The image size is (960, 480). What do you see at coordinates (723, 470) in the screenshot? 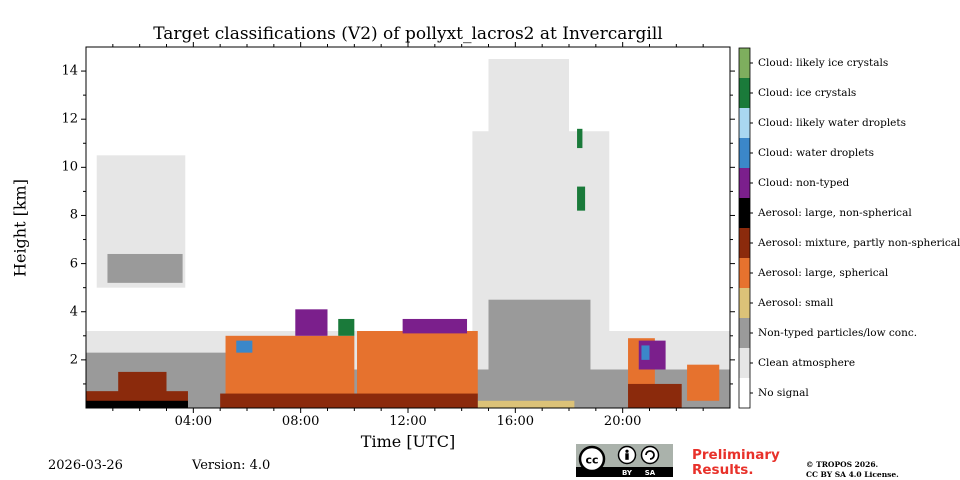
I see `preliminary-line-2: Results.` at bounding box center [723, 470].